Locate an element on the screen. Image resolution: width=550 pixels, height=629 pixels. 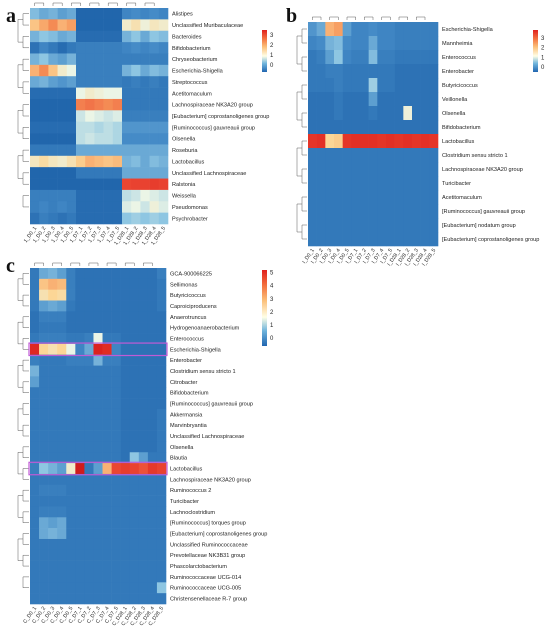
row-label: Clostridium sensu stricto 1 is located at coordinates (203, 372).